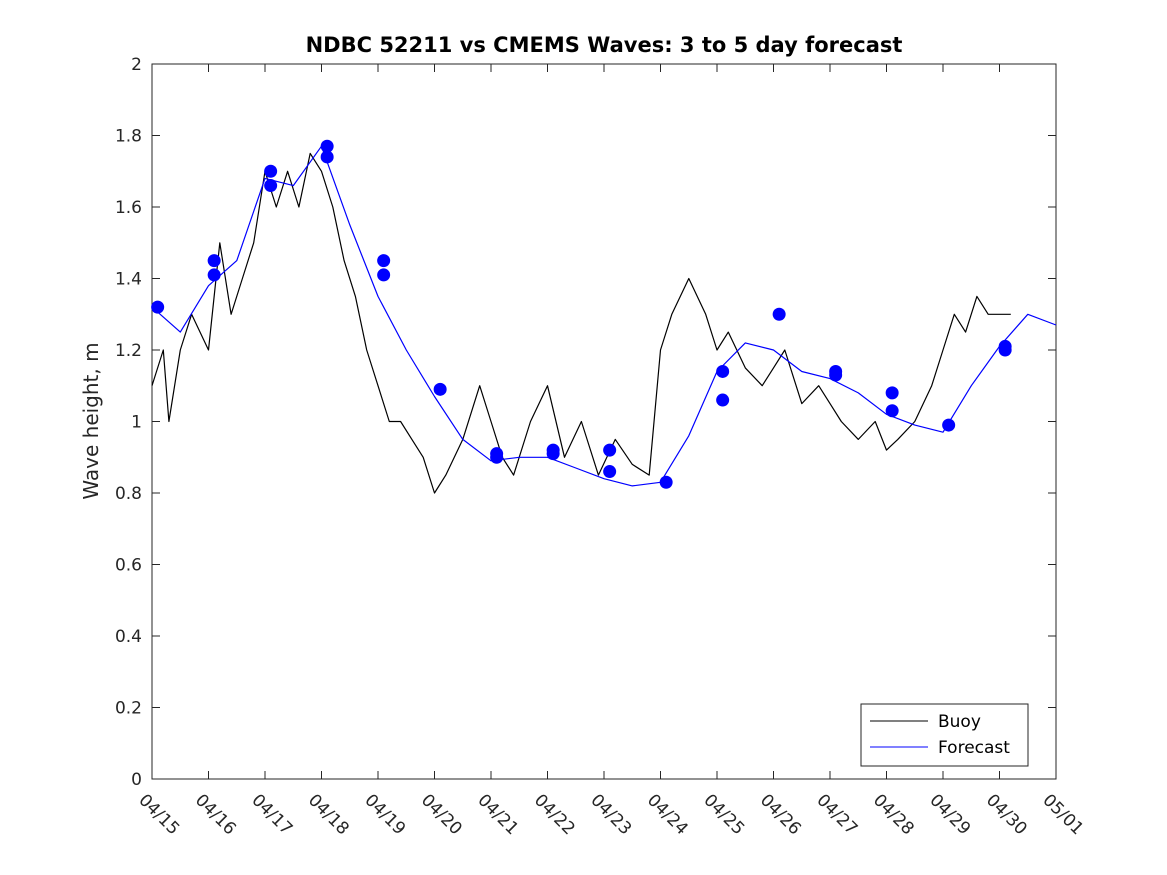 This screenshot has height=875, width=1167. Describe the element at coordinates (128, 709) in the screenshot. I see `y-tick-label: 0.2` at that location.